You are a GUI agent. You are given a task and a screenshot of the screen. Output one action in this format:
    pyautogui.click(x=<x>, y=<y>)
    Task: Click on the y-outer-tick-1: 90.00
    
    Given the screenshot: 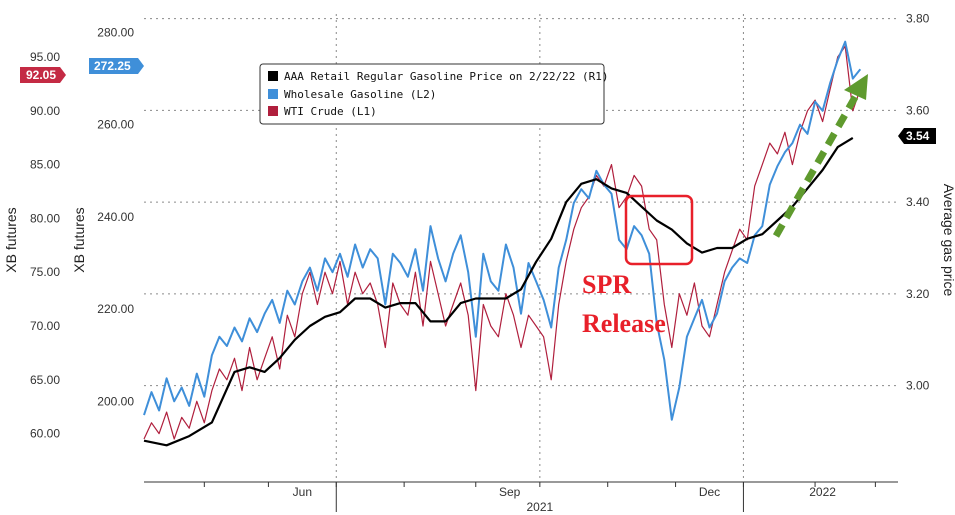 What is the action you would take?
    pyautogui.click(x=45, y=111)
    